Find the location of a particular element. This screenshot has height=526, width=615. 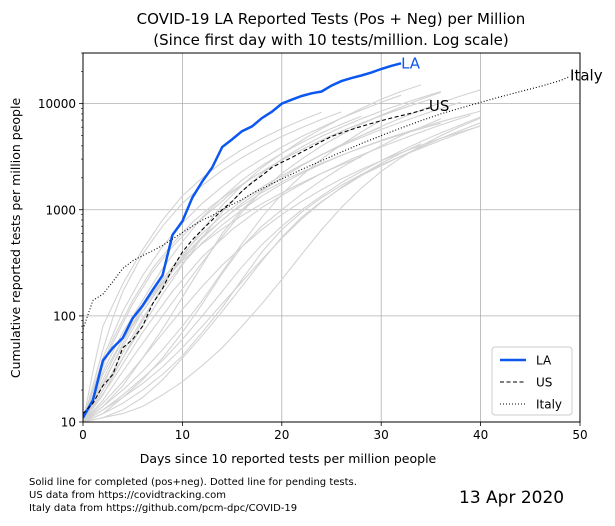

legend-label-la: LA is located at coordinates (544, 361).